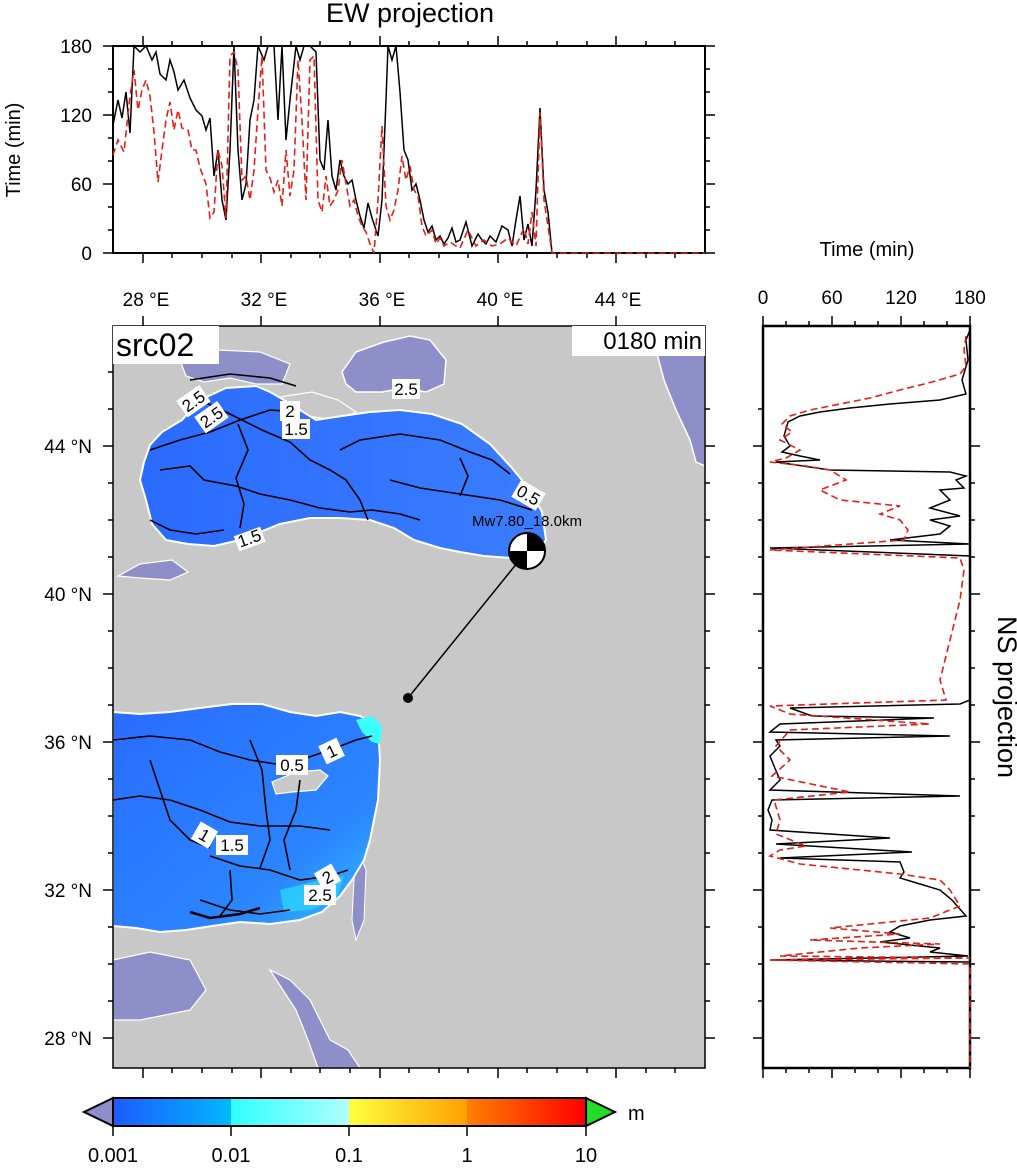 The height and width of the screenshot is (1170, 1017). What do you see at coordinates (527, 521) in the screenshot?
I see `event-label: Mw7.80_18.0km` at bounding box center [527, 521].